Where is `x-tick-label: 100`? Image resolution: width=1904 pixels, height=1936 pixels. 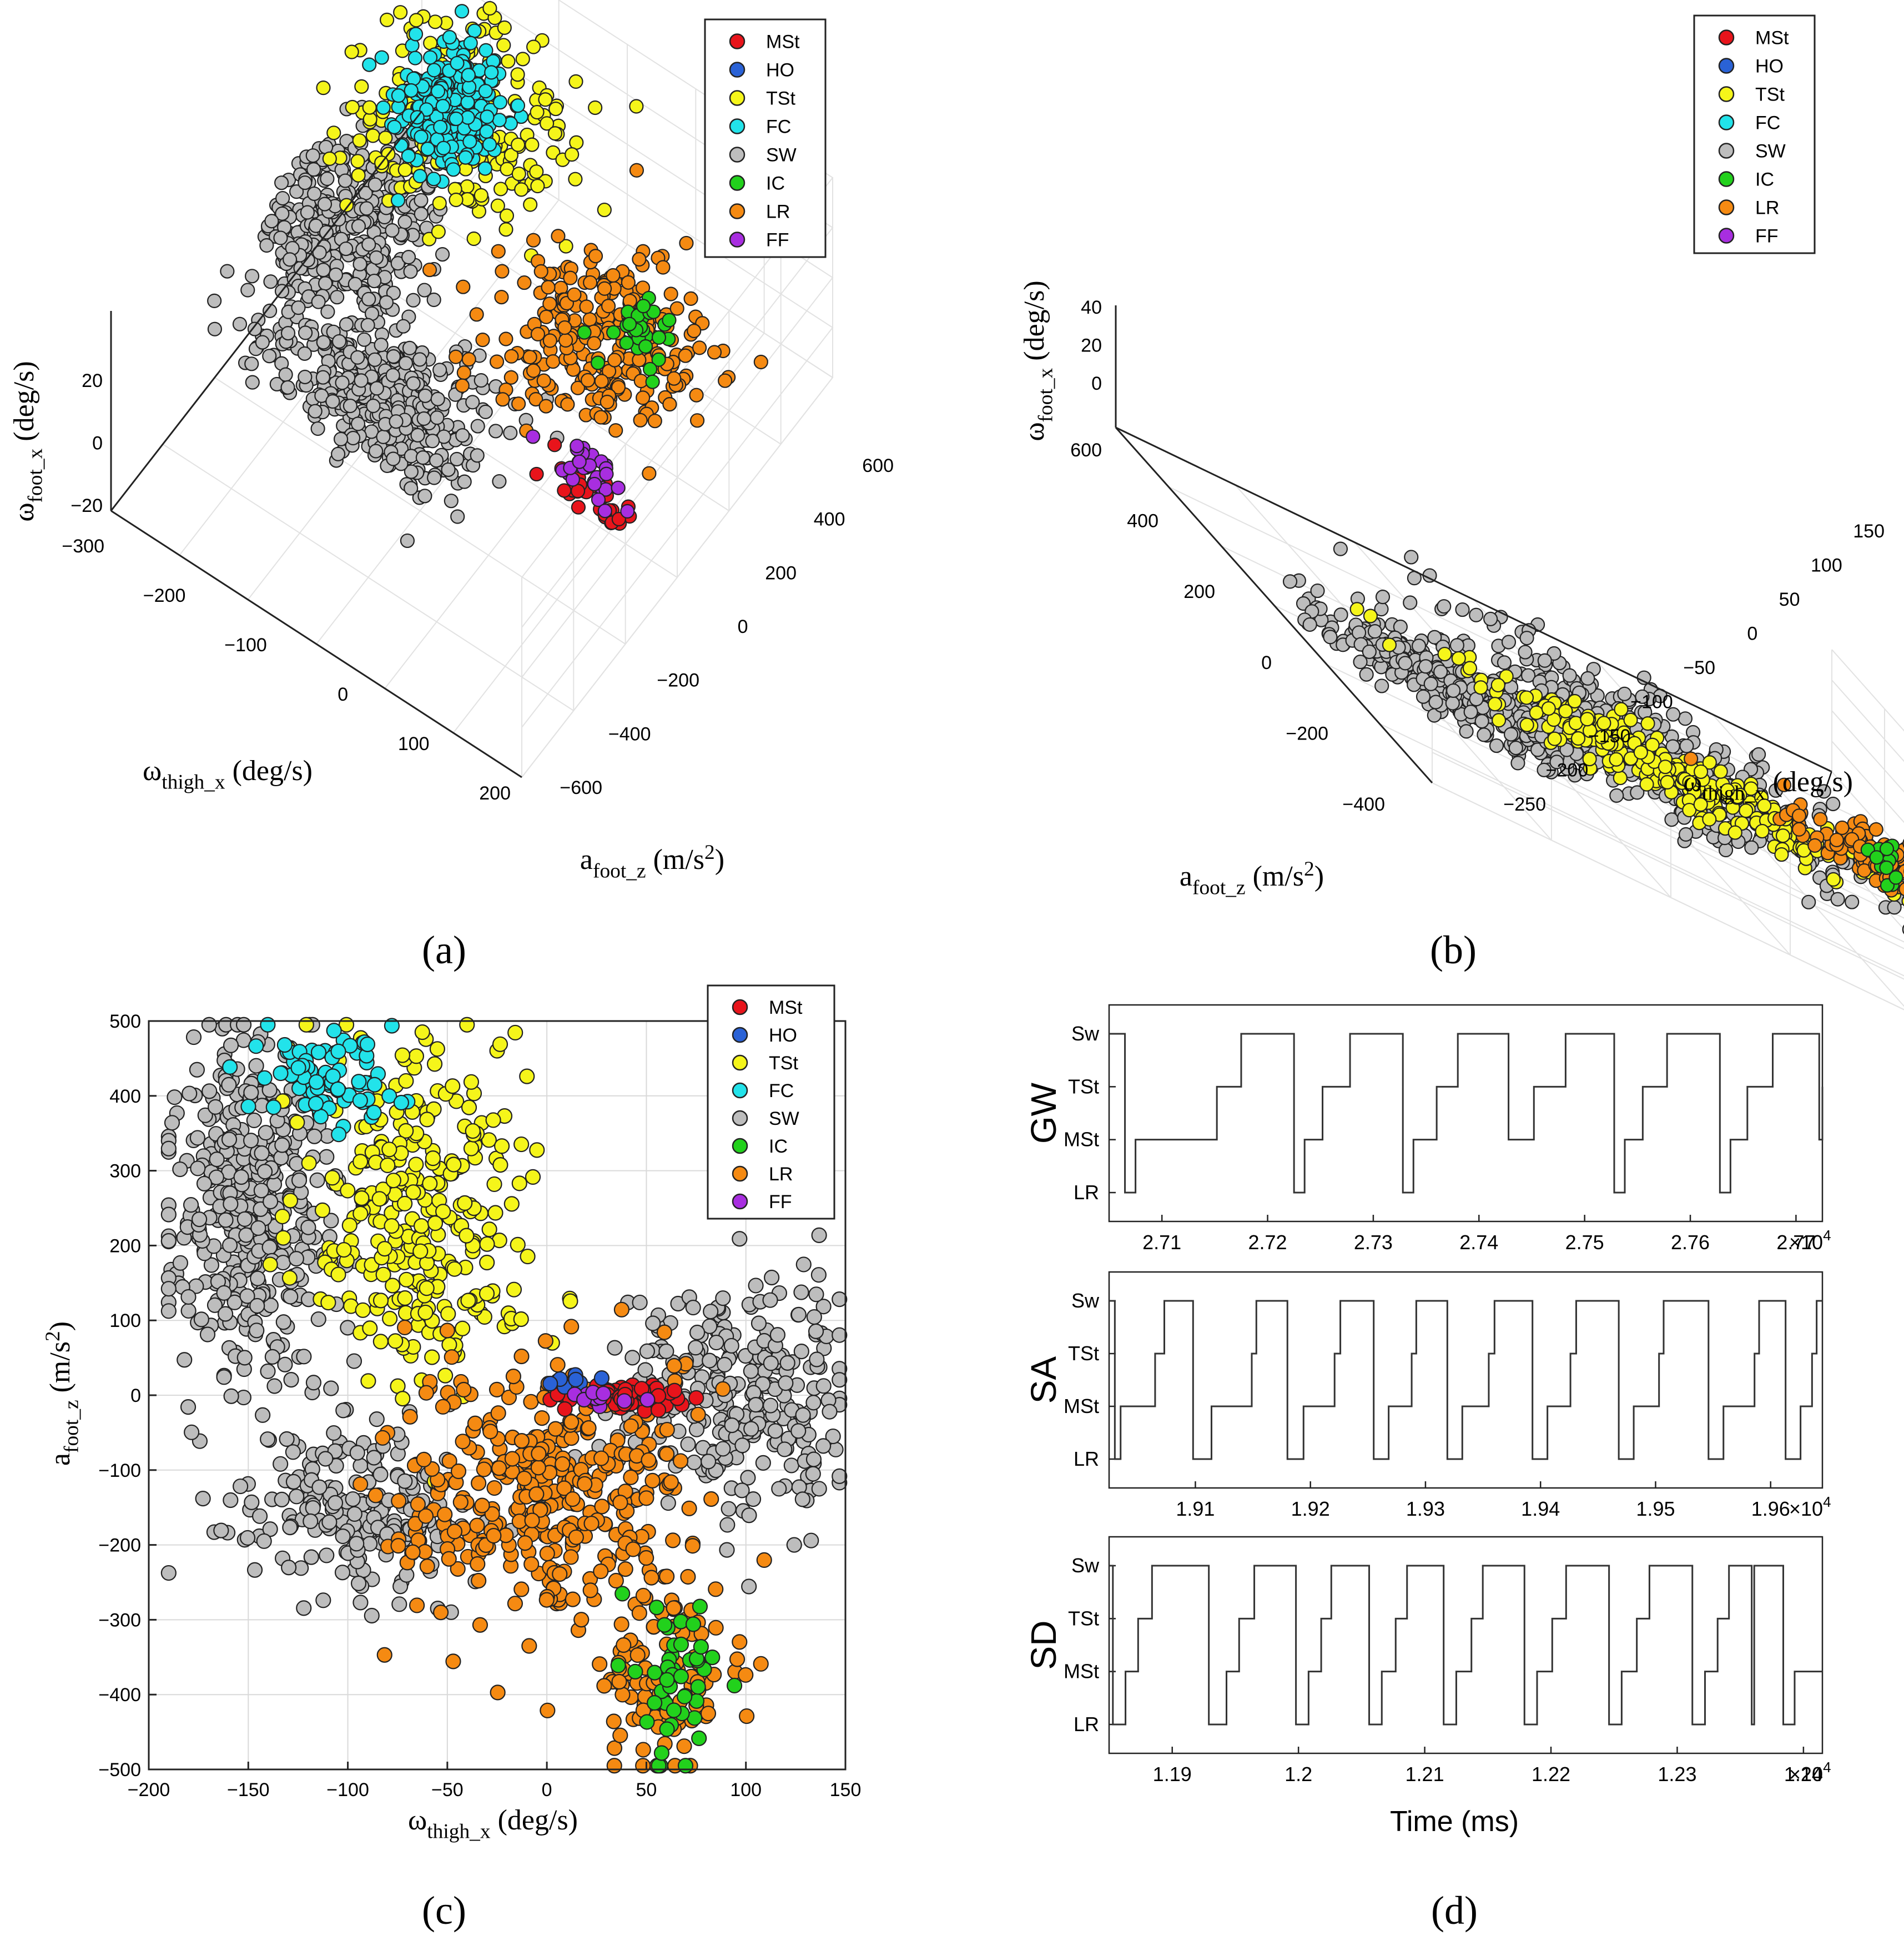
x-tick-label: 100 is located at coordinates (414, 744).